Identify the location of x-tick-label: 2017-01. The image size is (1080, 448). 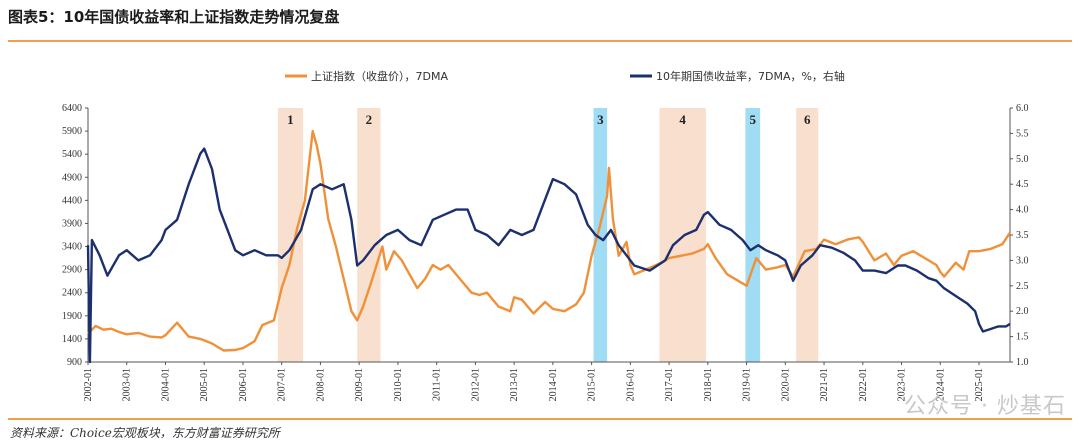
(669, 384).